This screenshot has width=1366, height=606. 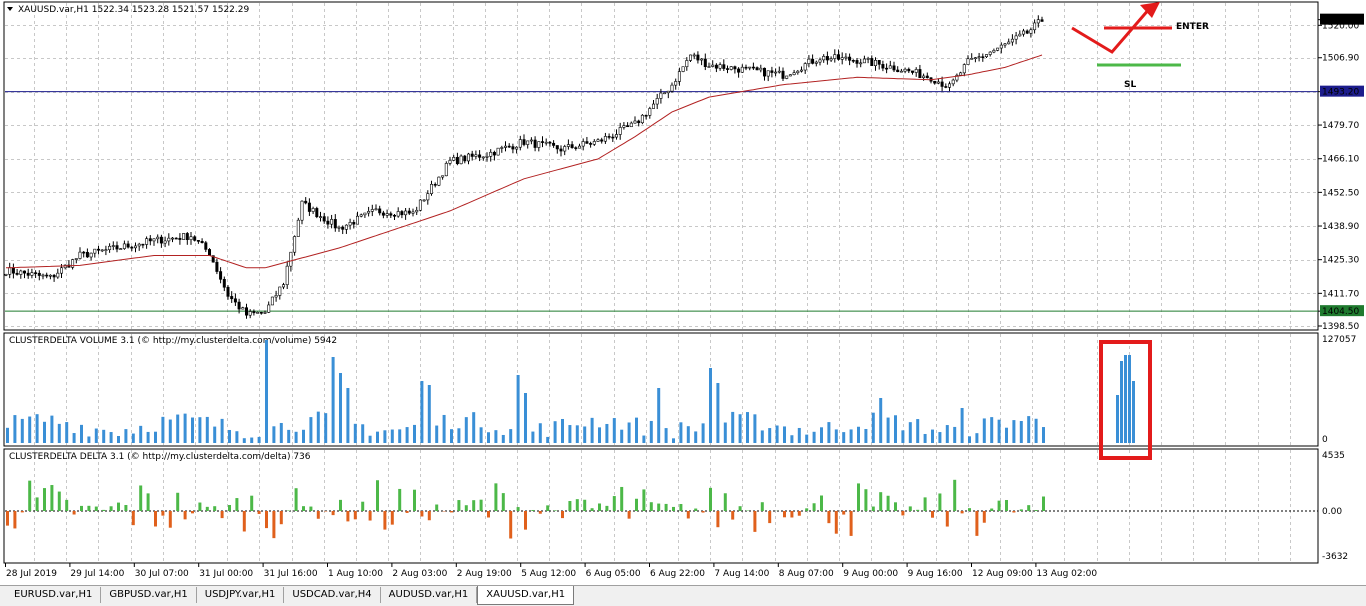 What do you see at coordinates (1130, 85) in the screenshot?
I see `sl-label: SL` at bounding box center [1130, 85].